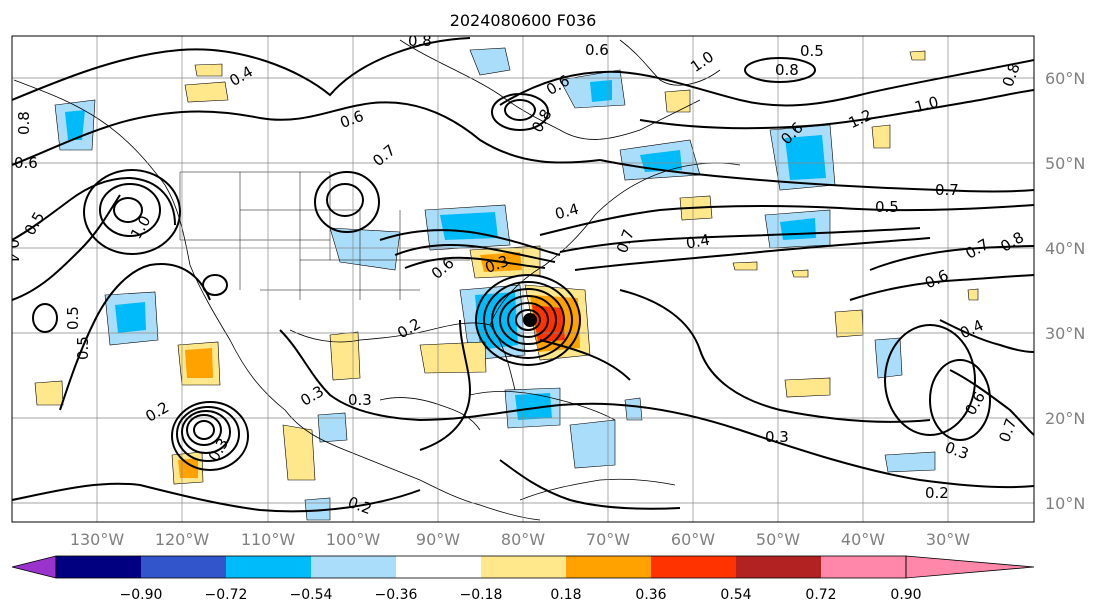 This screenshot has height=615, width=1105. Describe the element at coordinates (863, 539) in the screenshot. I see `lon-label: 40°W` at that location.